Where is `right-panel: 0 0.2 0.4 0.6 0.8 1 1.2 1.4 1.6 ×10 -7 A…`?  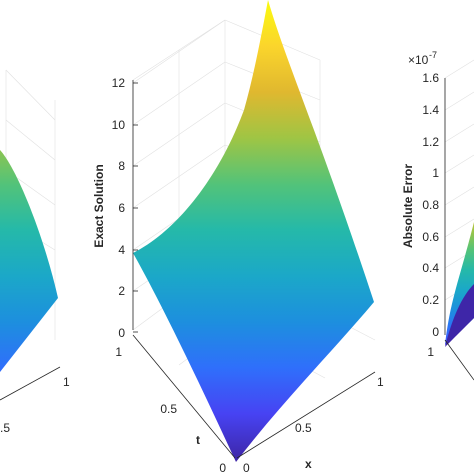
right-panel: 0 0.2 0.4 0.6 0.8 1 1.2 1.4 1.6 ×10 -7 A… is located at coordinates (437, 215).